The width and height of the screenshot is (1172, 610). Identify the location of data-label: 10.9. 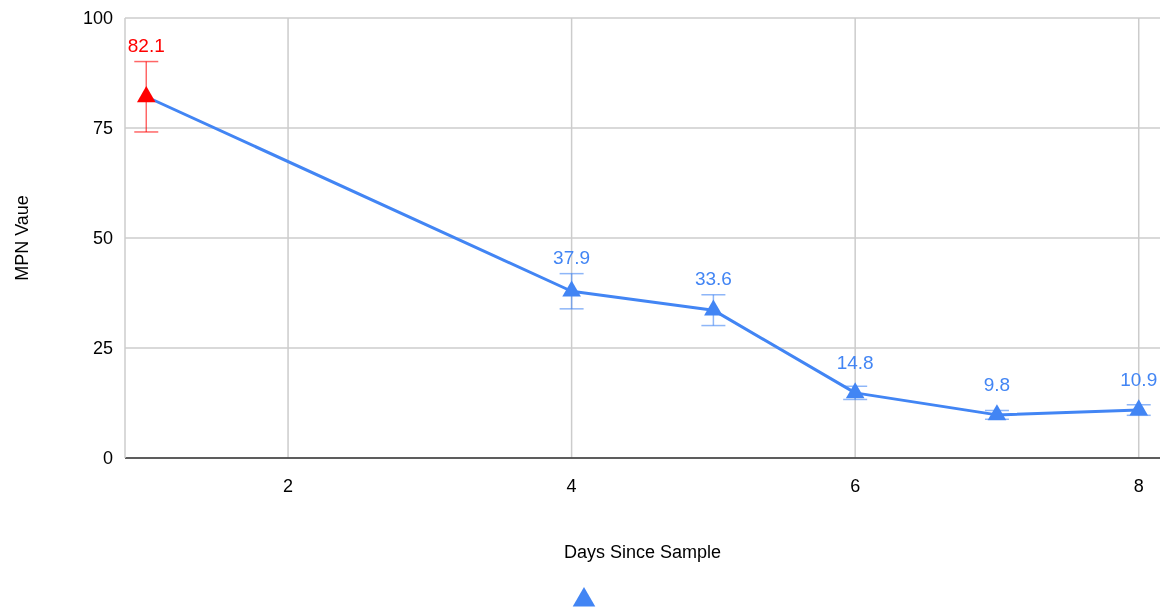
(1139, 380).